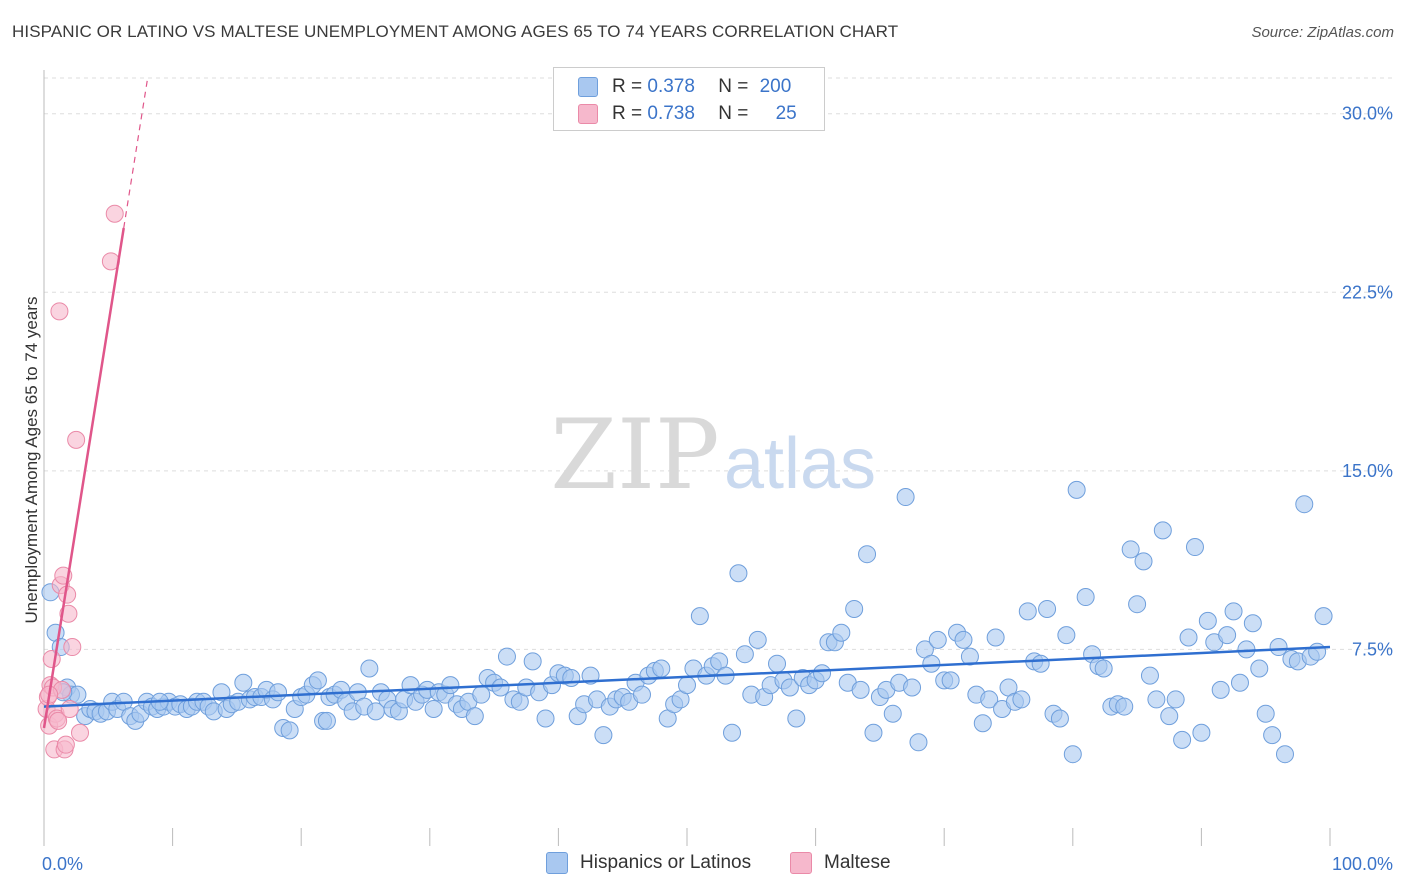 The width and height of the screenshot is (1406, 892). I want to click on watermark-zip: ZIP, so click(634, 455).